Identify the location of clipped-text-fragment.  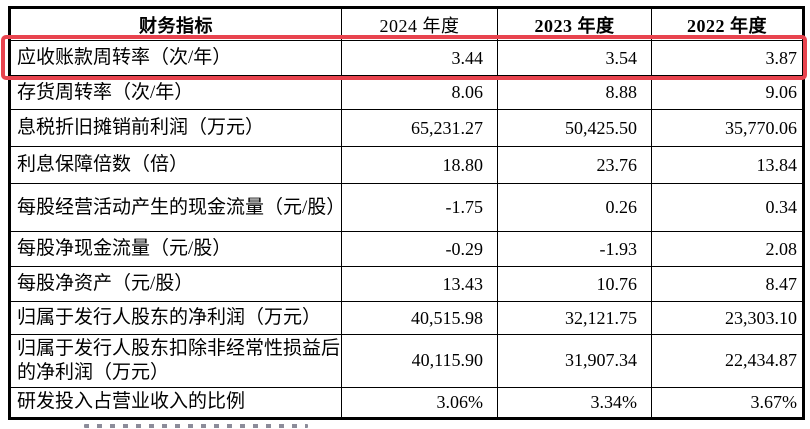
(196, 426).